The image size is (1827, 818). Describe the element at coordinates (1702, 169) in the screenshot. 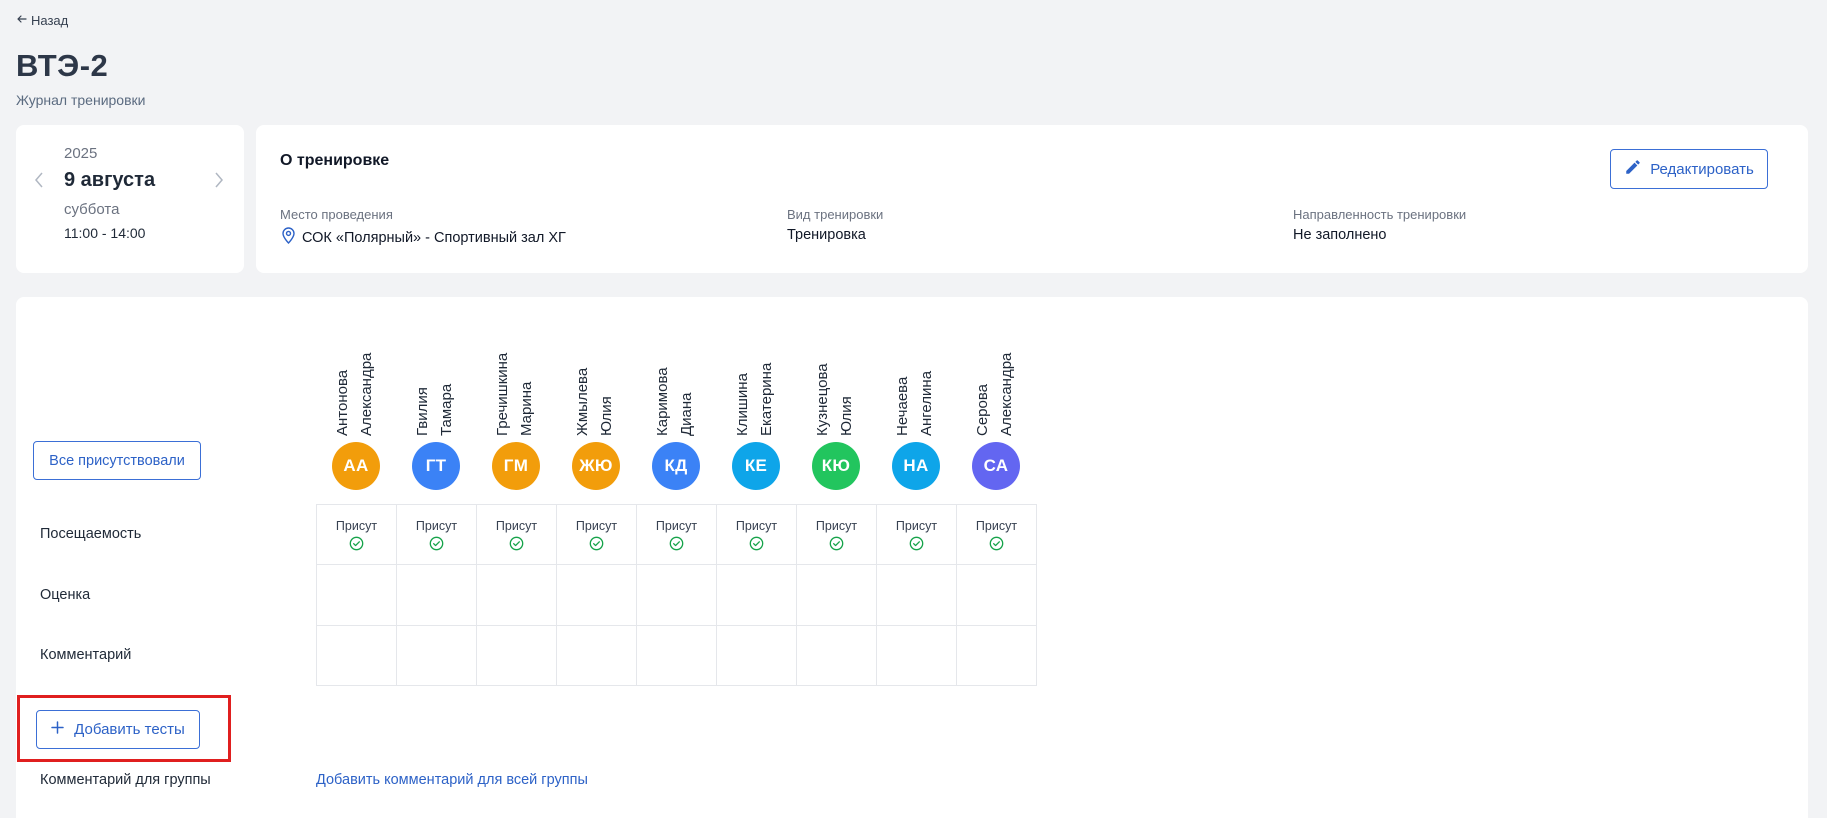

I see `edit-button-label: Редактировать` at that location.